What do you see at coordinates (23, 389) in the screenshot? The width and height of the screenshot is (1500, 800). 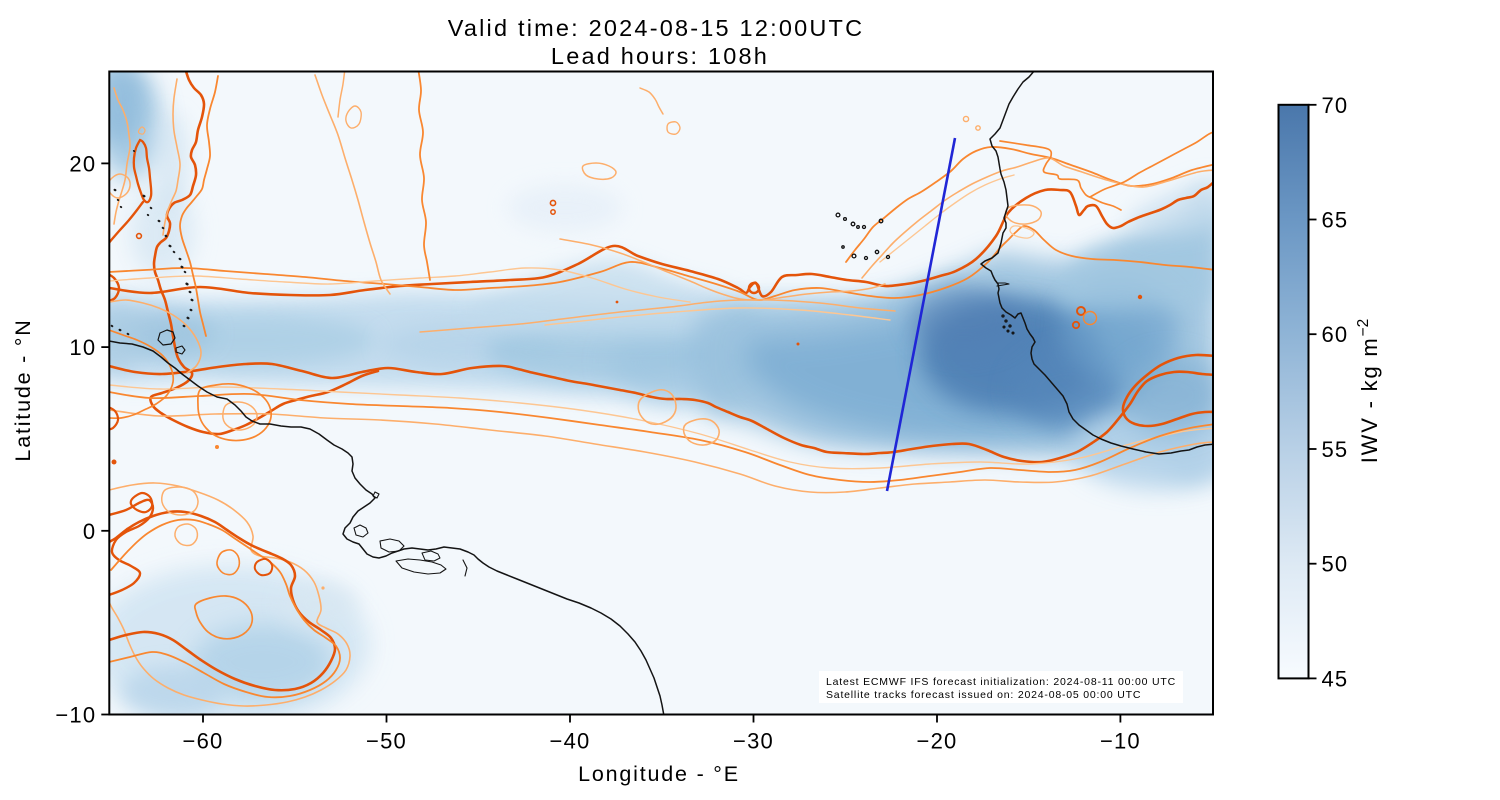 I see `svg-text: Latitude - °N` at bounding box center [23, 389].